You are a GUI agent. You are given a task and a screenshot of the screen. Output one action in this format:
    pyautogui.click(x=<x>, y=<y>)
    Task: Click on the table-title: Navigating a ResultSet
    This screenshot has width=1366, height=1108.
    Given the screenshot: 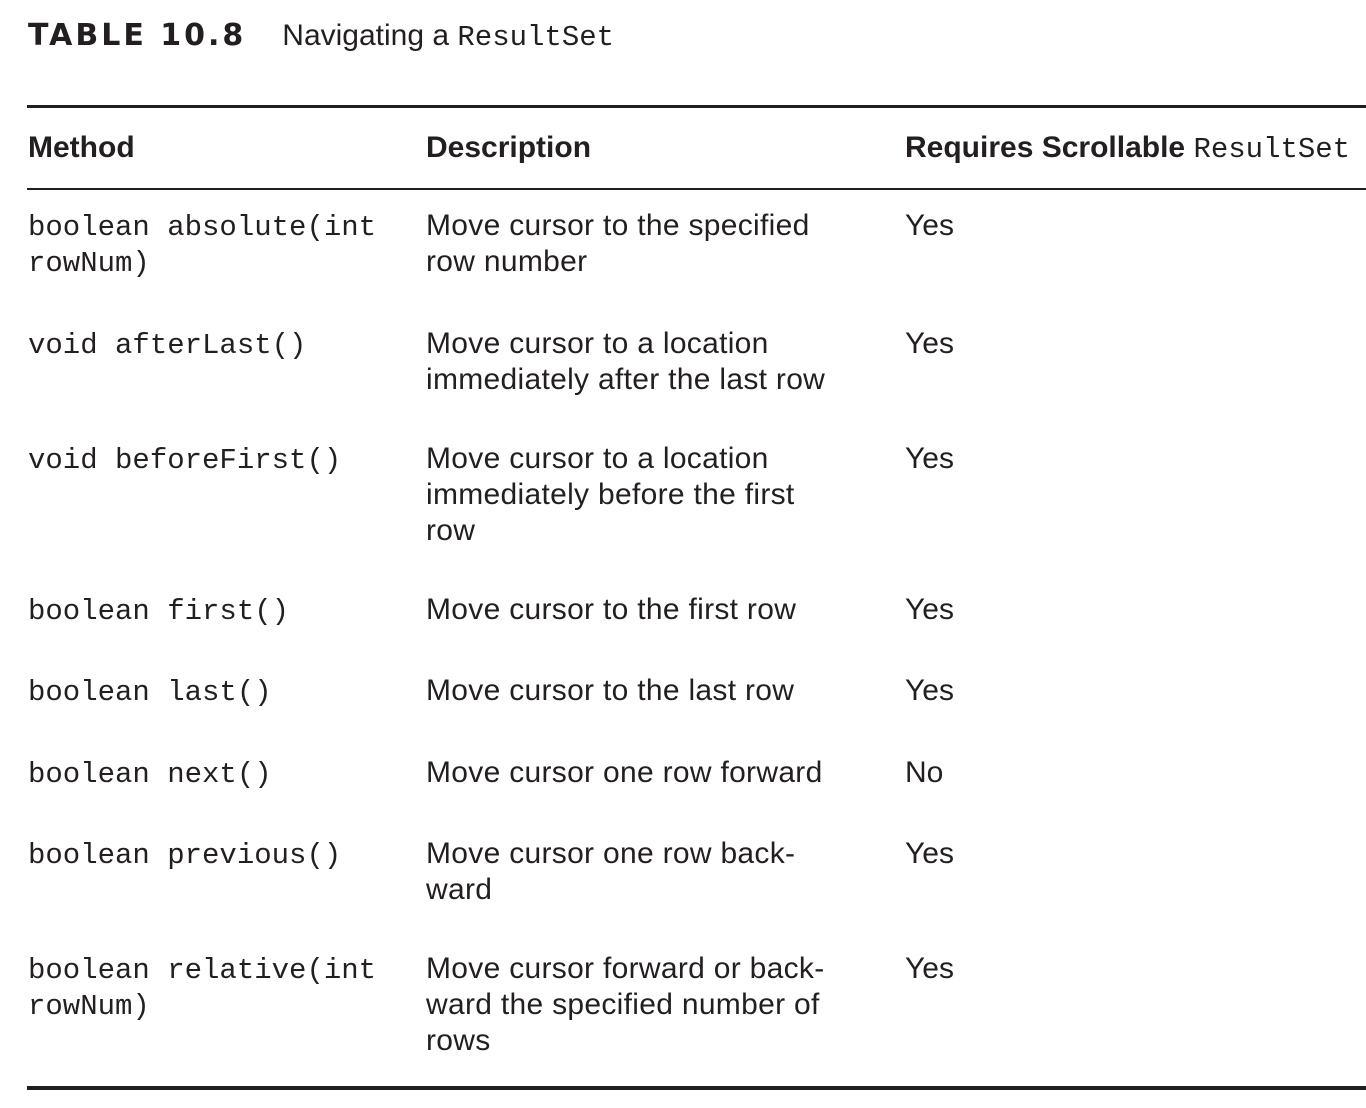 What is the action you would take?
    pyautogui.click(x=448, y=36)
    